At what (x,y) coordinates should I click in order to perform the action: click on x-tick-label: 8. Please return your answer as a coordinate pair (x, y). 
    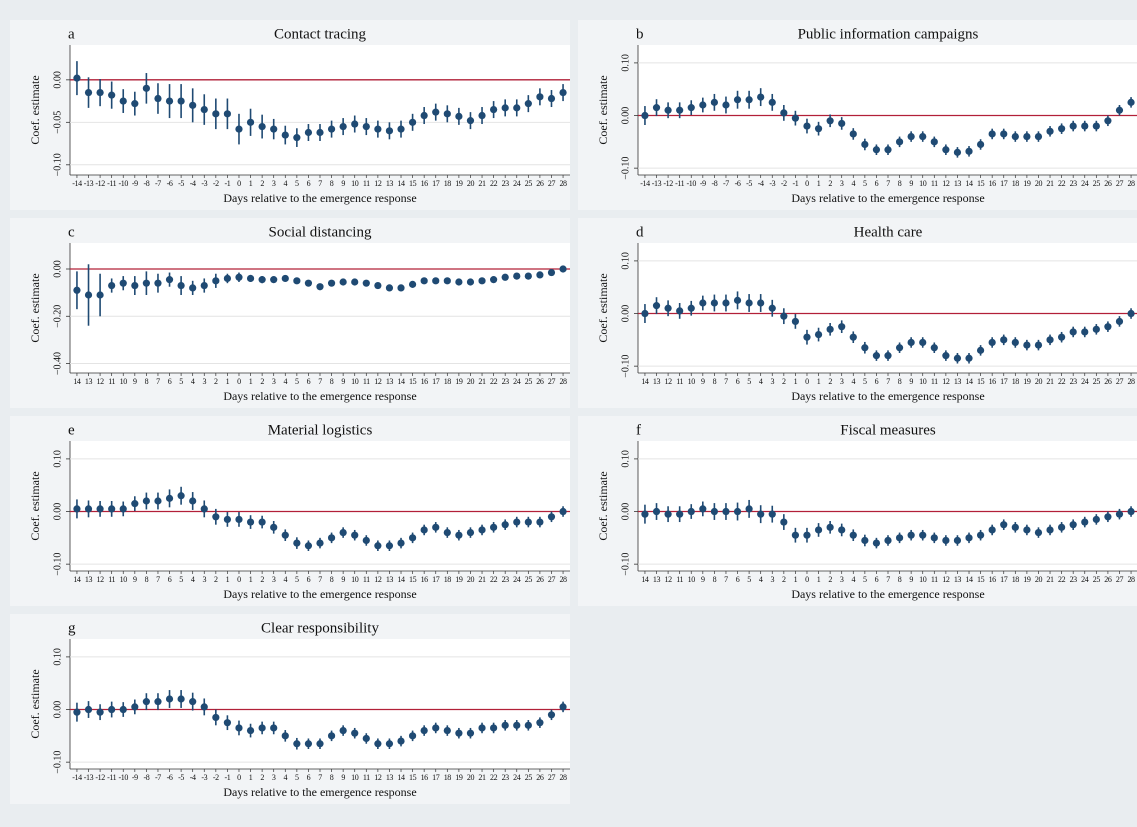
    Looking at the image, I should click on (147, 381).